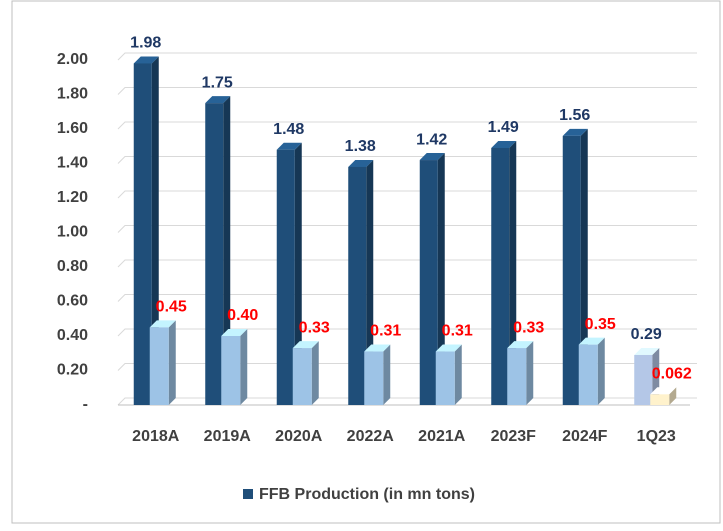 This screenshot has width=723, height=531. Describe the element at coordinates (85, 404) in the screenshot. I see `y-tick-label: -` at that location.